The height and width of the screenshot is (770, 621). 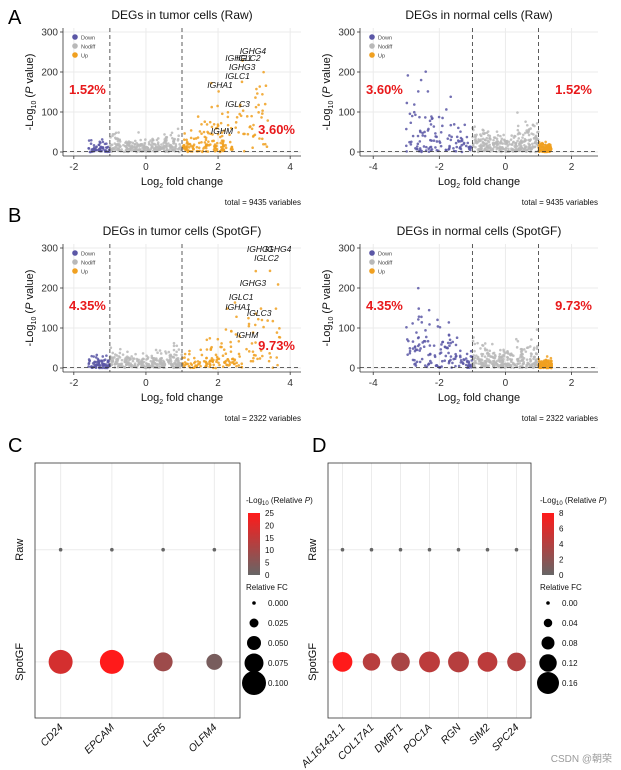 What do you see at coordinates (15, 18) in the screenshot?
I see `panel-letter-a: A` at bounding box center [15, 18].